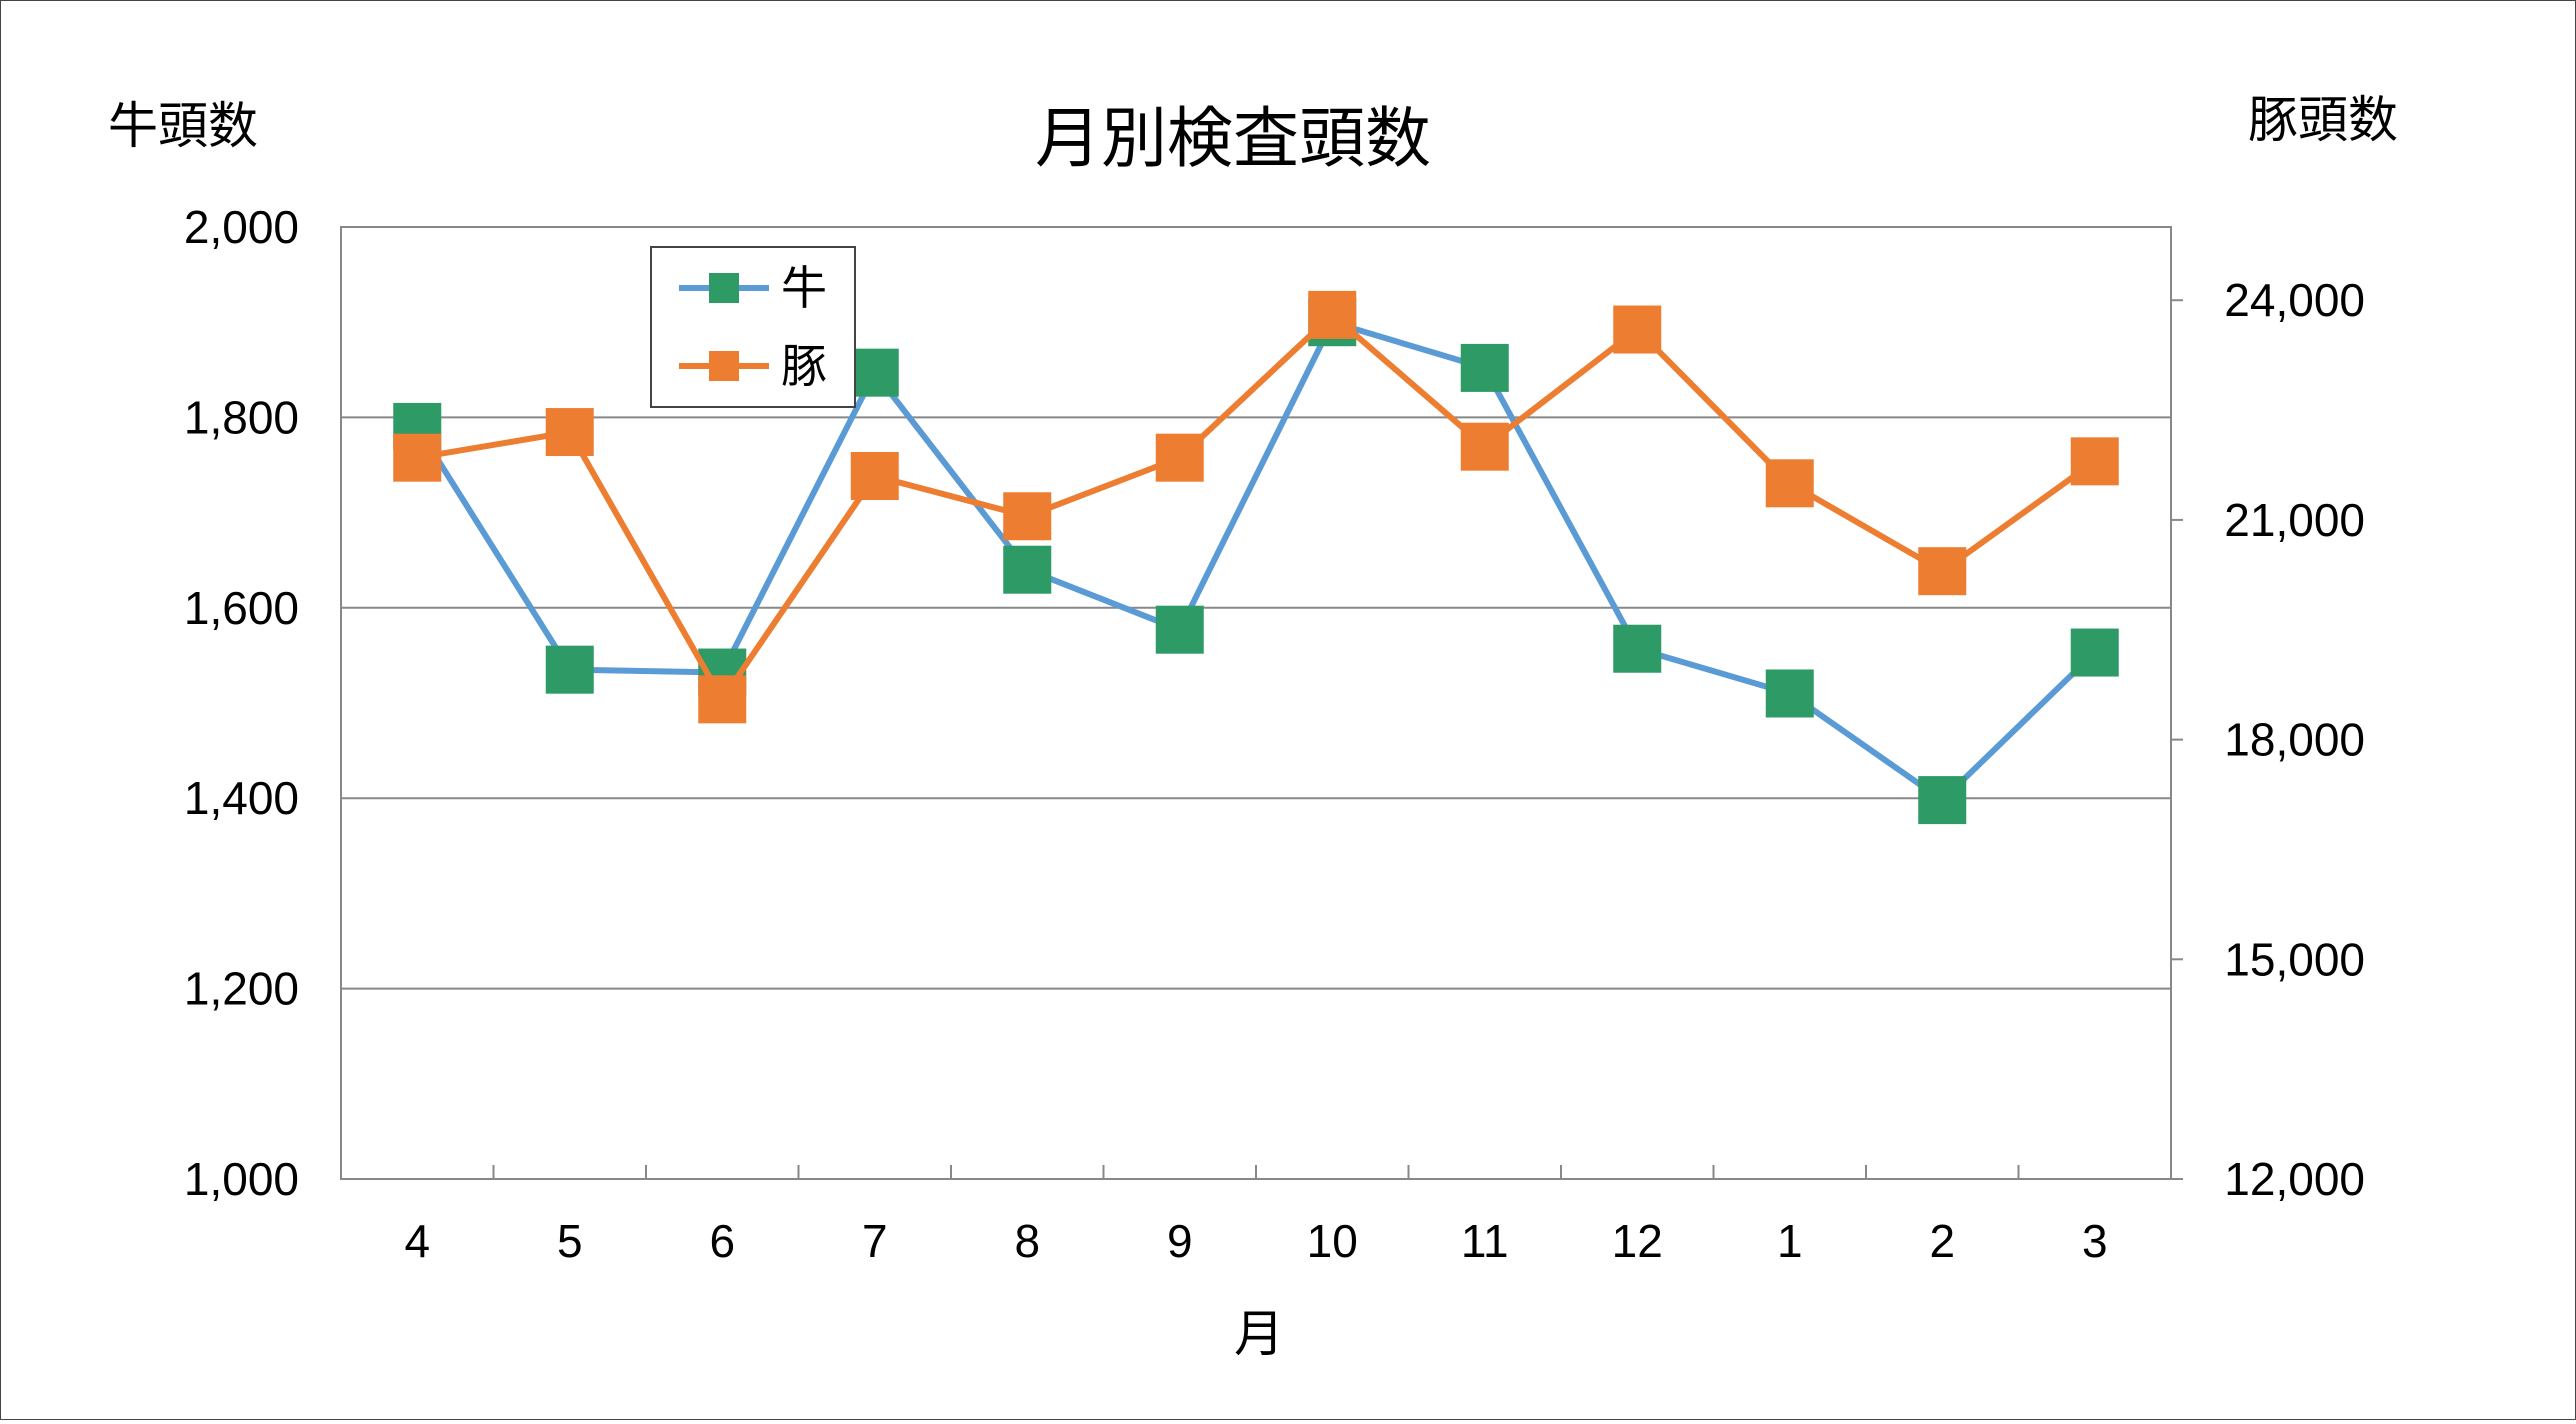  What do you see at coordinates (241, 989) in the screenshot?
I see `left-tick-label: 1,200` at bounding box center [241, 989].